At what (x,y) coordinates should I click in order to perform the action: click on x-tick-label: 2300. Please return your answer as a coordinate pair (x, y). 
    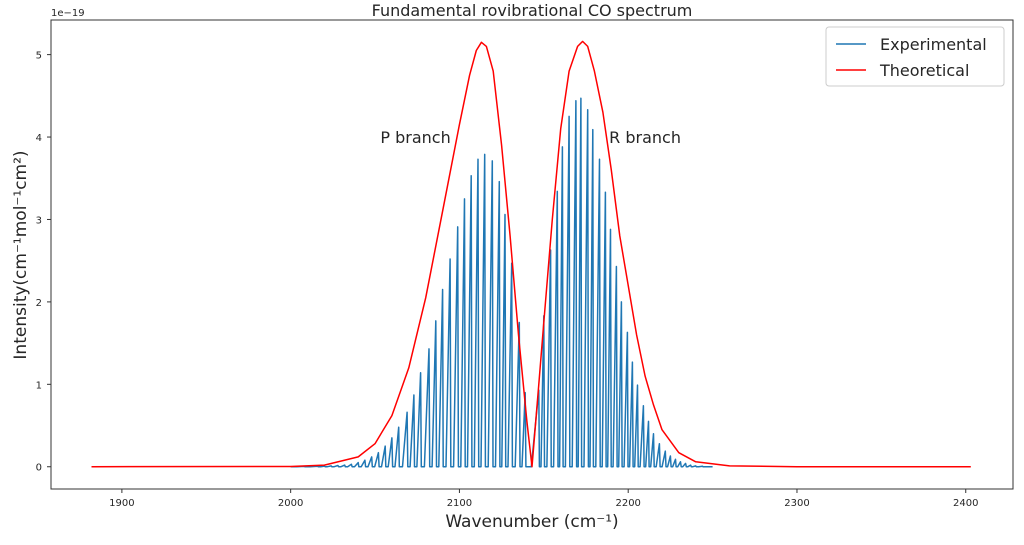
    Looking at the image, I should click on (796, 503).